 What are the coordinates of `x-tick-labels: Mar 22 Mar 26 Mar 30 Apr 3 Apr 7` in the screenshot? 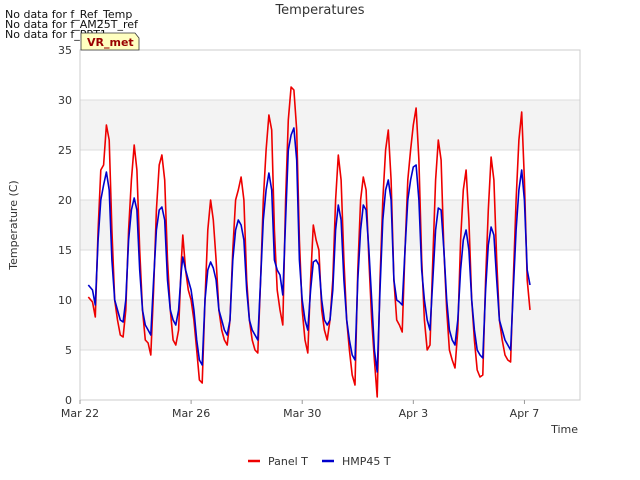 It's located at (300, 410).